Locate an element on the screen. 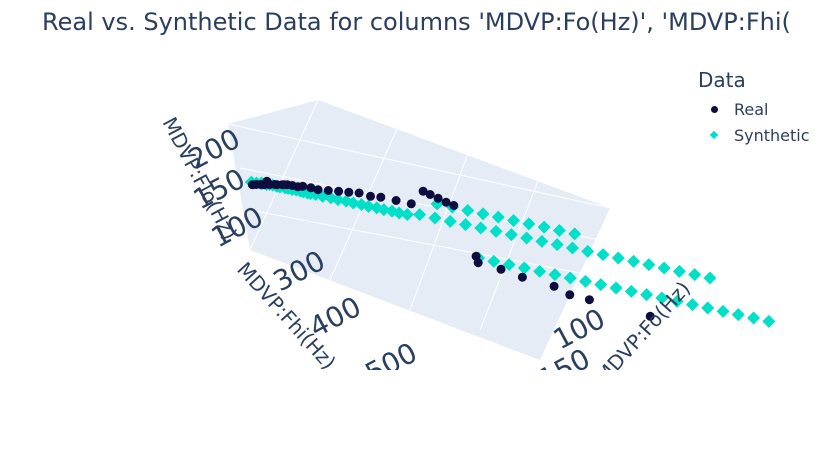 Image resolution: width=838 pixels, height=450 pixels. legend: Data Real Synthetic is located at coordinates (754, 108).